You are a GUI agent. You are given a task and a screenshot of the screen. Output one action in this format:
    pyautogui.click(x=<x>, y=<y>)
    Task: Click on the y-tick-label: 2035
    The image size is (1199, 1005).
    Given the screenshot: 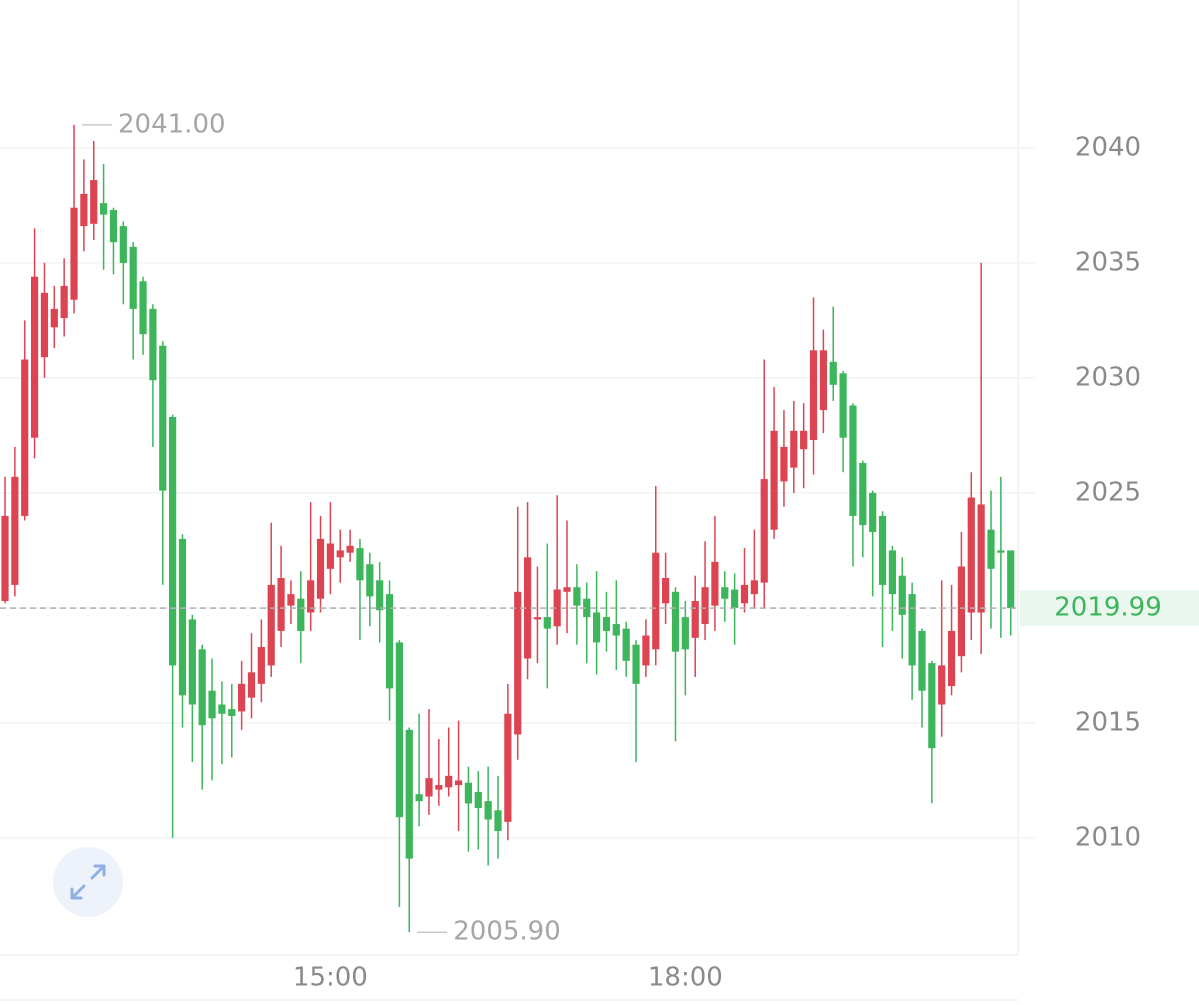 What is the action you would take?
    pyautogui.click(x=1108, y=262)
    